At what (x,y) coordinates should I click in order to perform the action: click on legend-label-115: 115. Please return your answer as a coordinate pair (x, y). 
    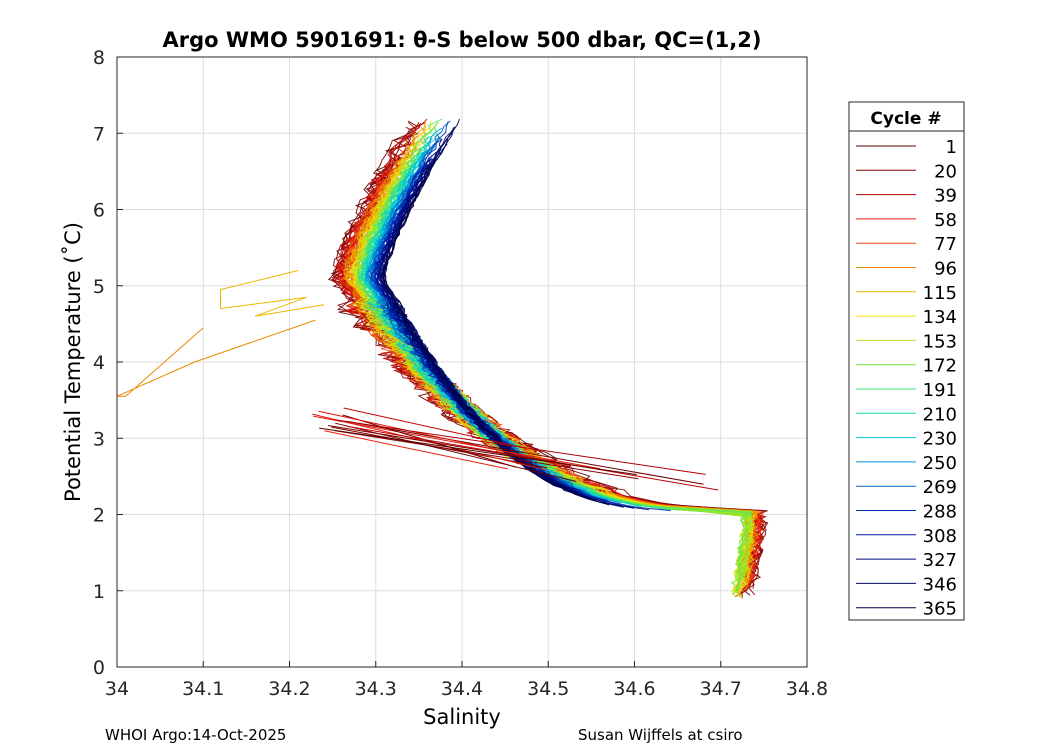
    Looking at the image, I should click on (940, 293).